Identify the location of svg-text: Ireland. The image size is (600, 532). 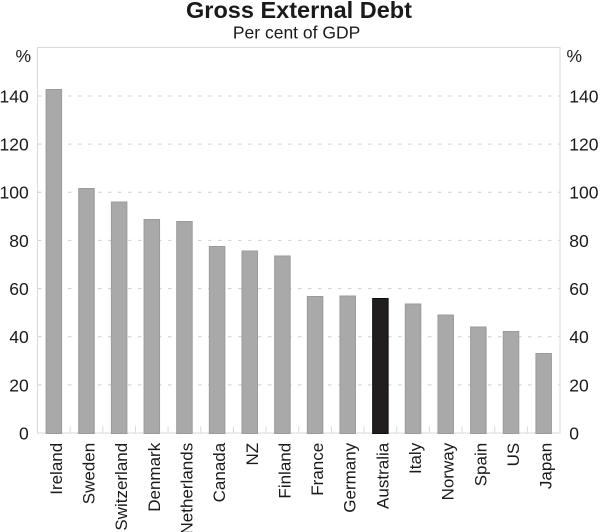
(56, 469).